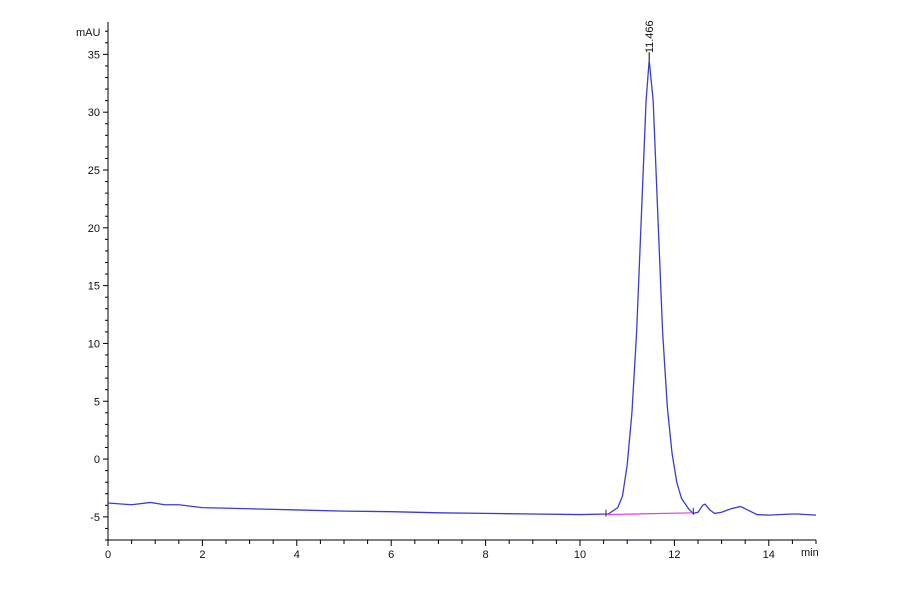 The image size is (900, 594). I want to click on y-tick-label: 10, so click(94, 344).